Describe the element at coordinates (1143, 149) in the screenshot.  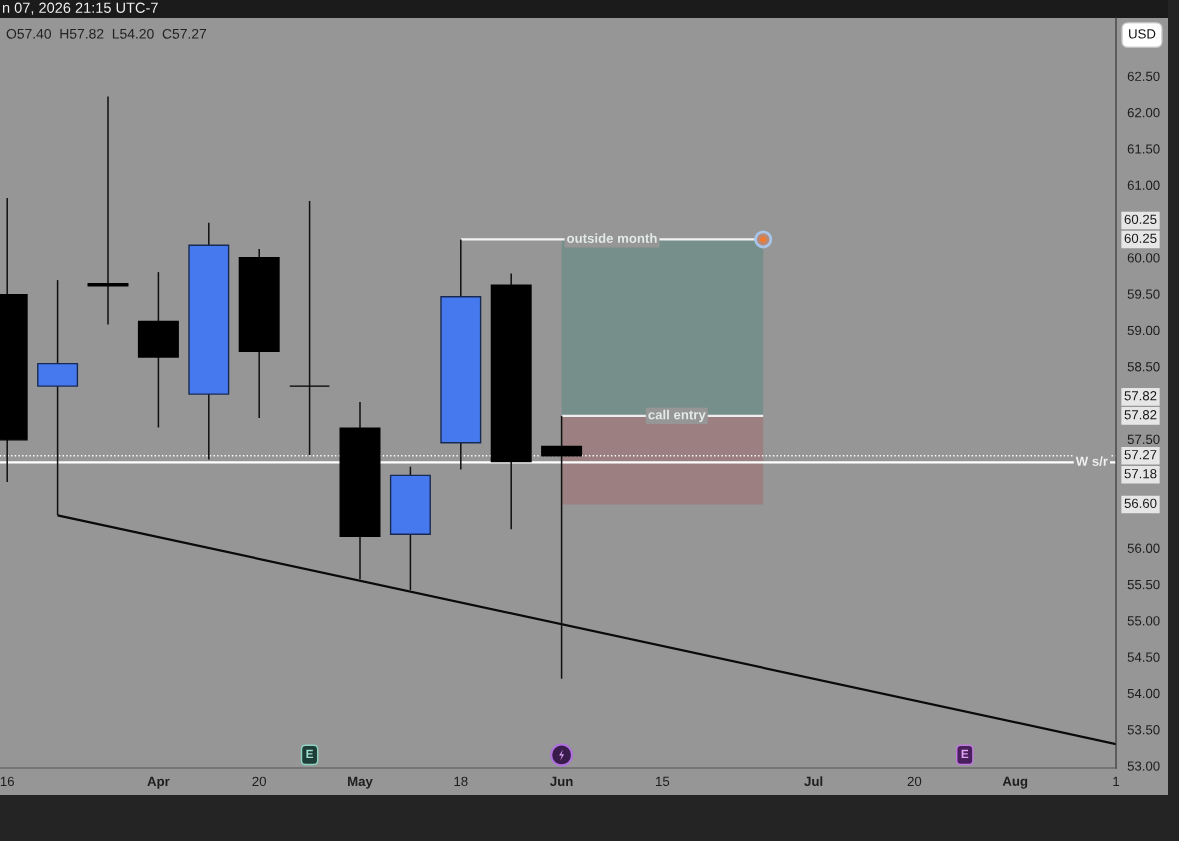
I see `y-tick-label: 61.50` at that location.